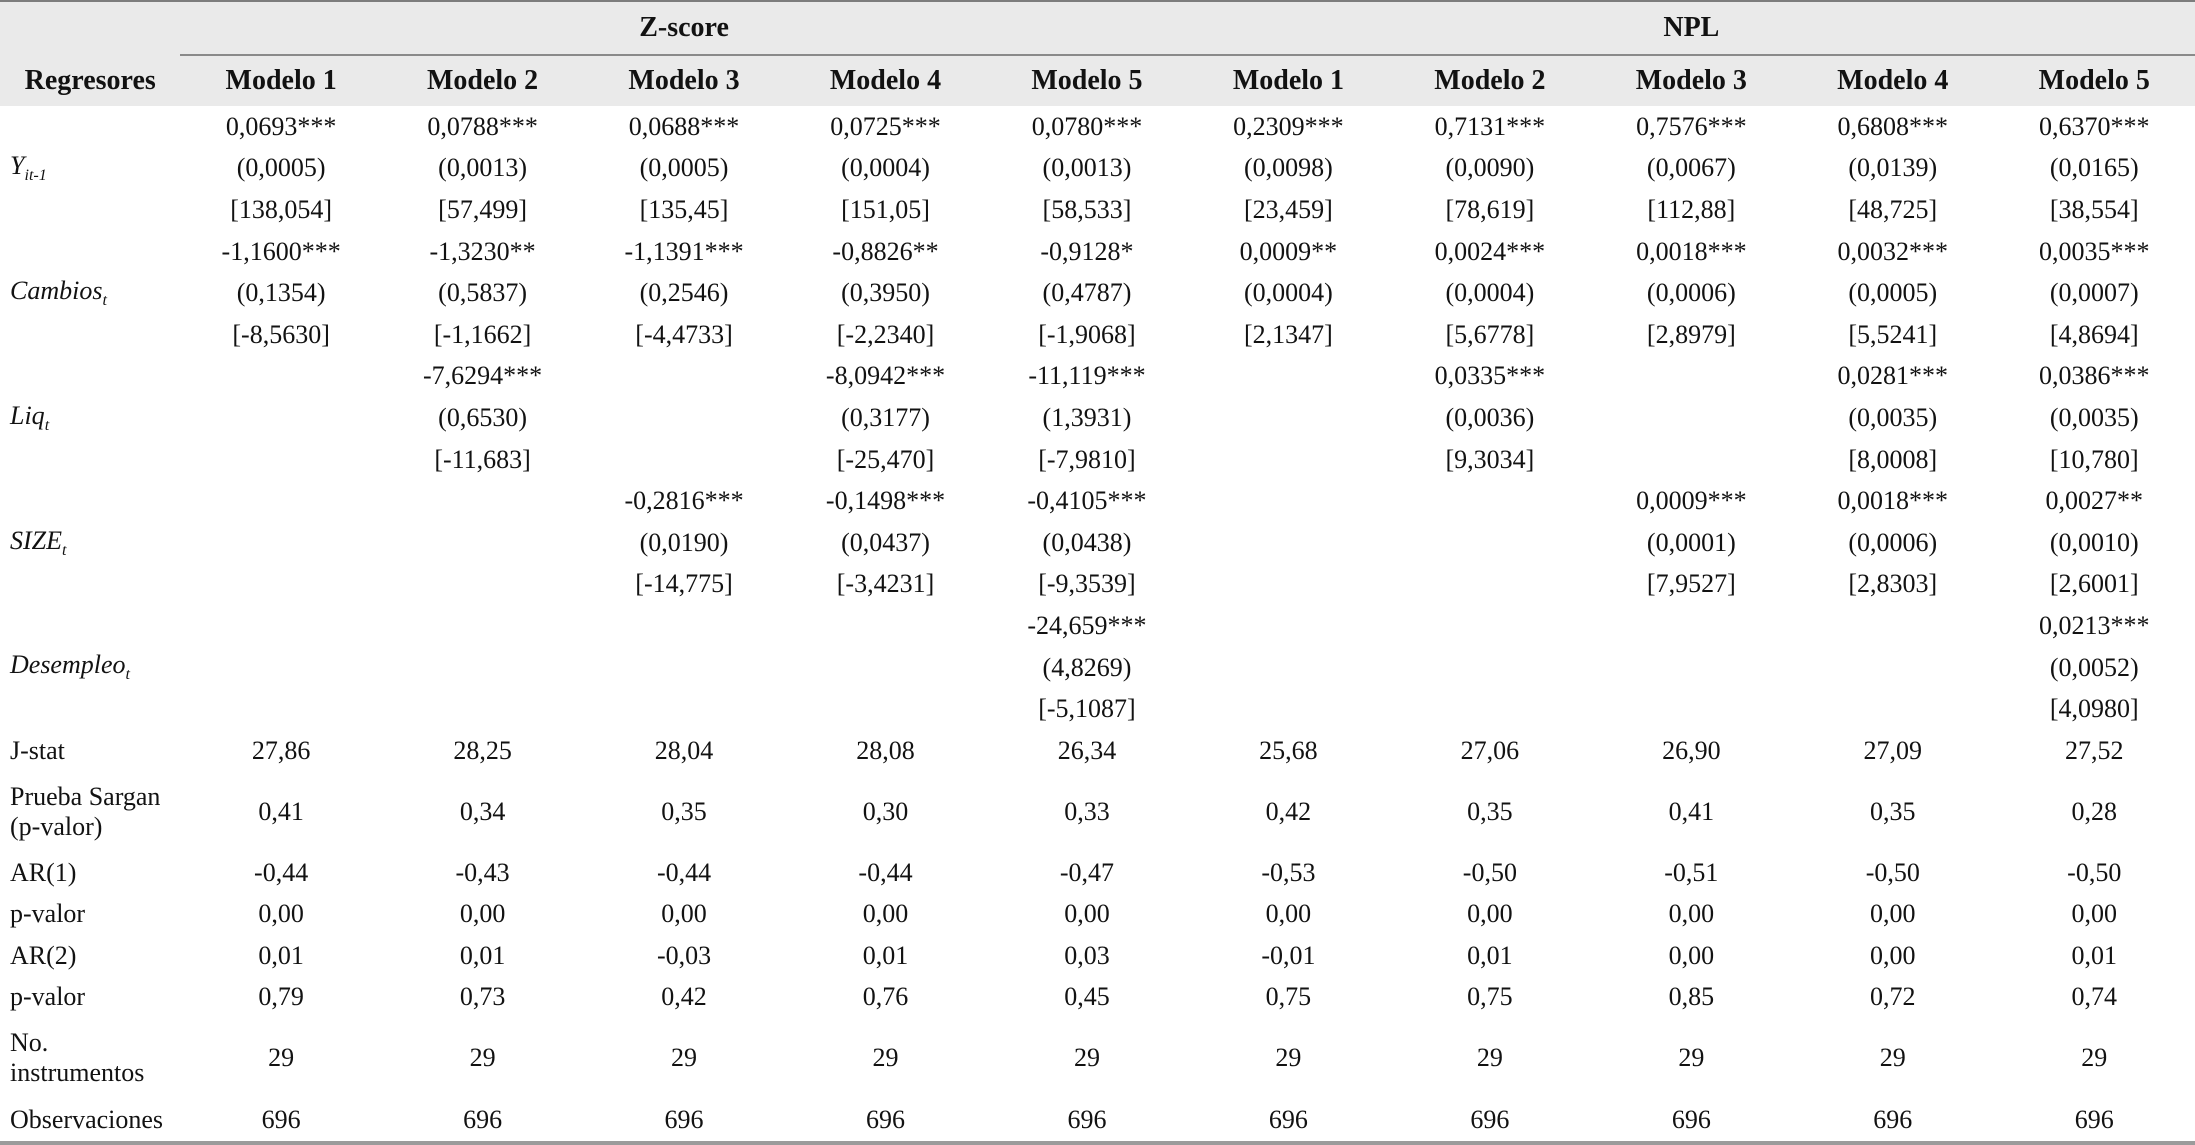 This screenshot has width=2195, height=1145. I want to click on coef-cell: 0,2309***, so click(1288, 126).